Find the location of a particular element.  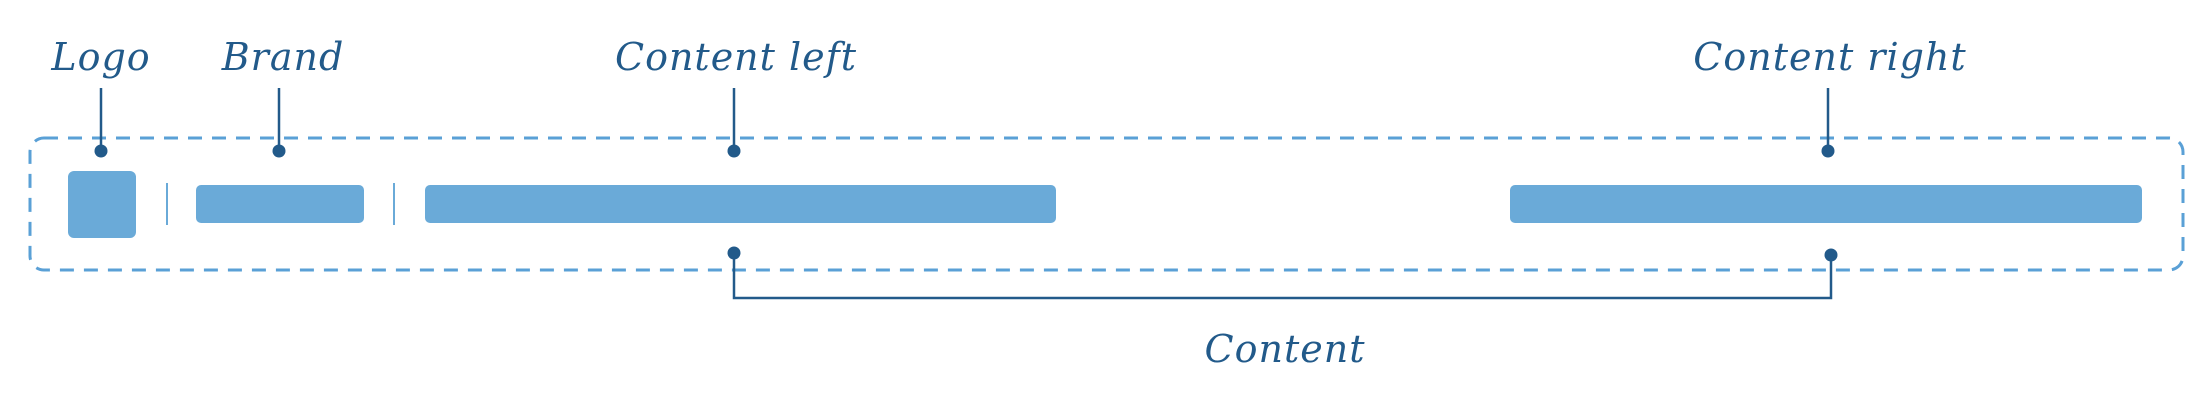

label-content-right: Content right is located at coordinates (1830, 57).